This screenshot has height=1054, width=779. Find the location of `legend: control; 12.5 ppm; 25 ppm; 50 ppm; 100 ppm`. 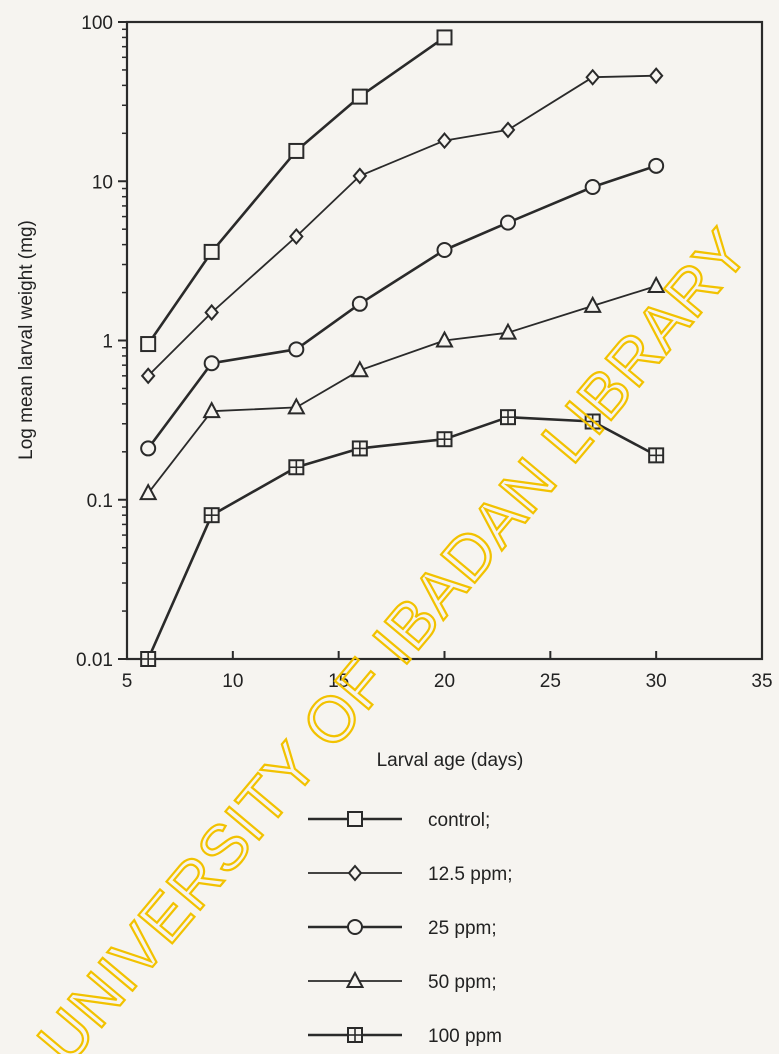

legend: control; 12.5 ppm; 25 ppm; 50 ppm; 100 ppm is located at coordinates (410, 928).